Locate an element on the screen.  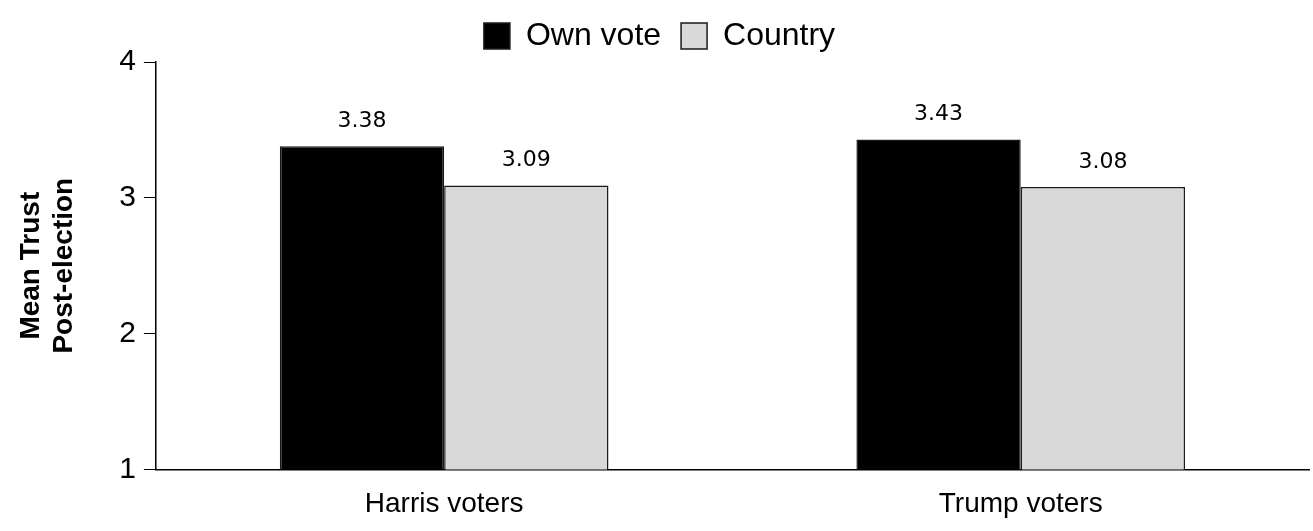
legend-label: Country is located at coordinates (779, 33).